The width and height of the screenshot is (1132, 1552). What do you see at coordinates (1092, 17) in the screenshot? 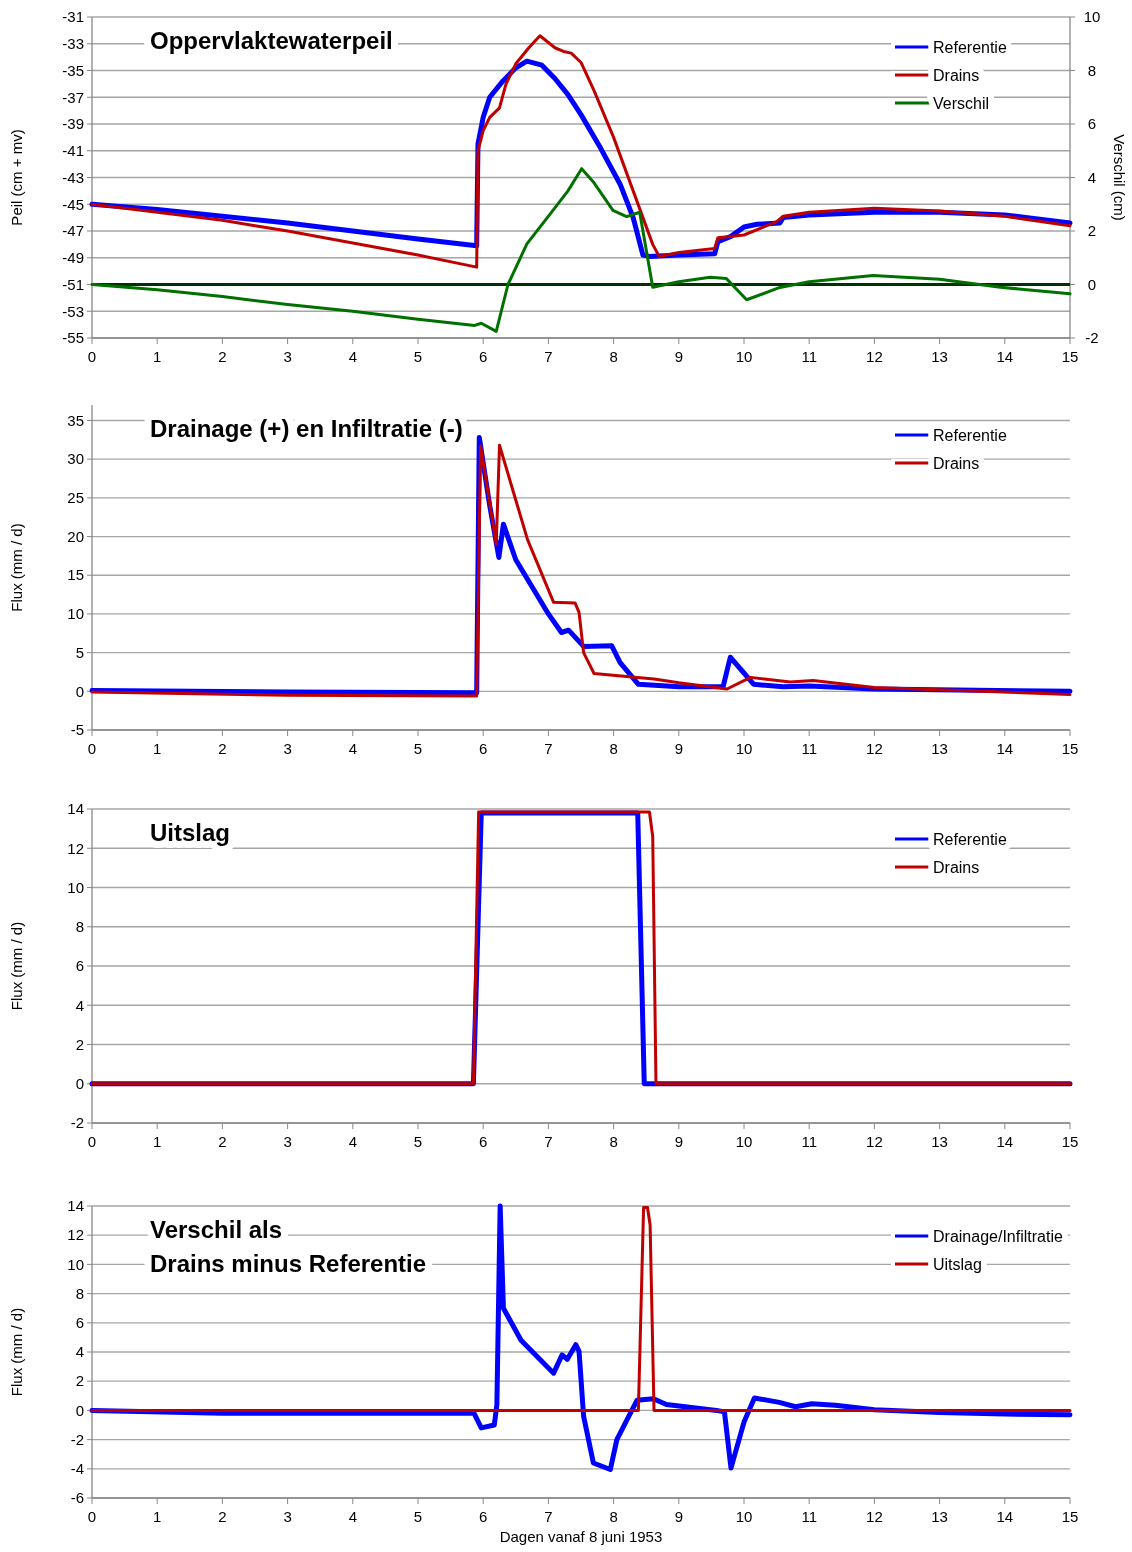
I see `y2-tick-label: 10` at bounding box center [1092, 17].